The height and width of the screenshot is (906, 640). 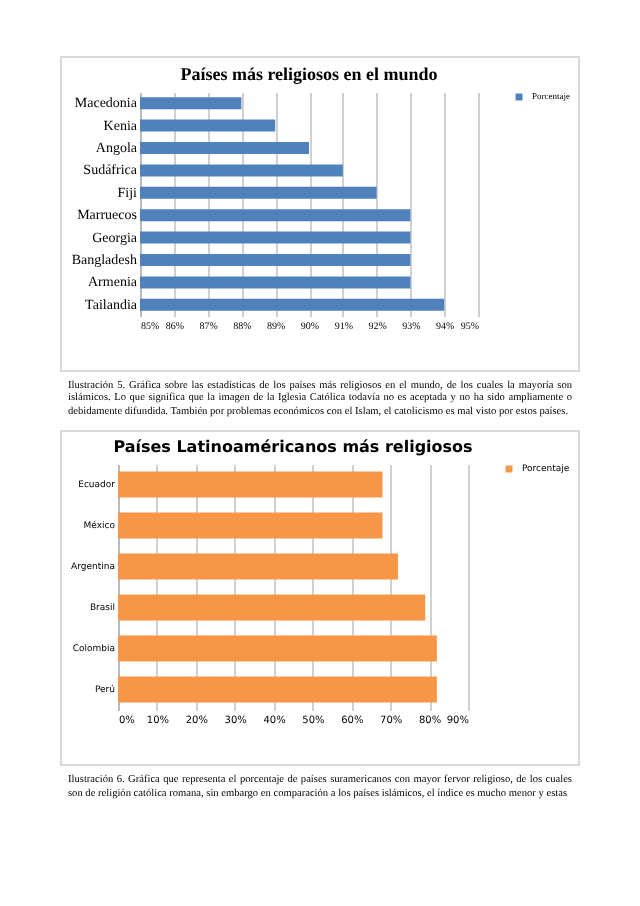 I want to click on chart-title: Países Latinoaméricanos más religiosos, so click(x=293, y=447).